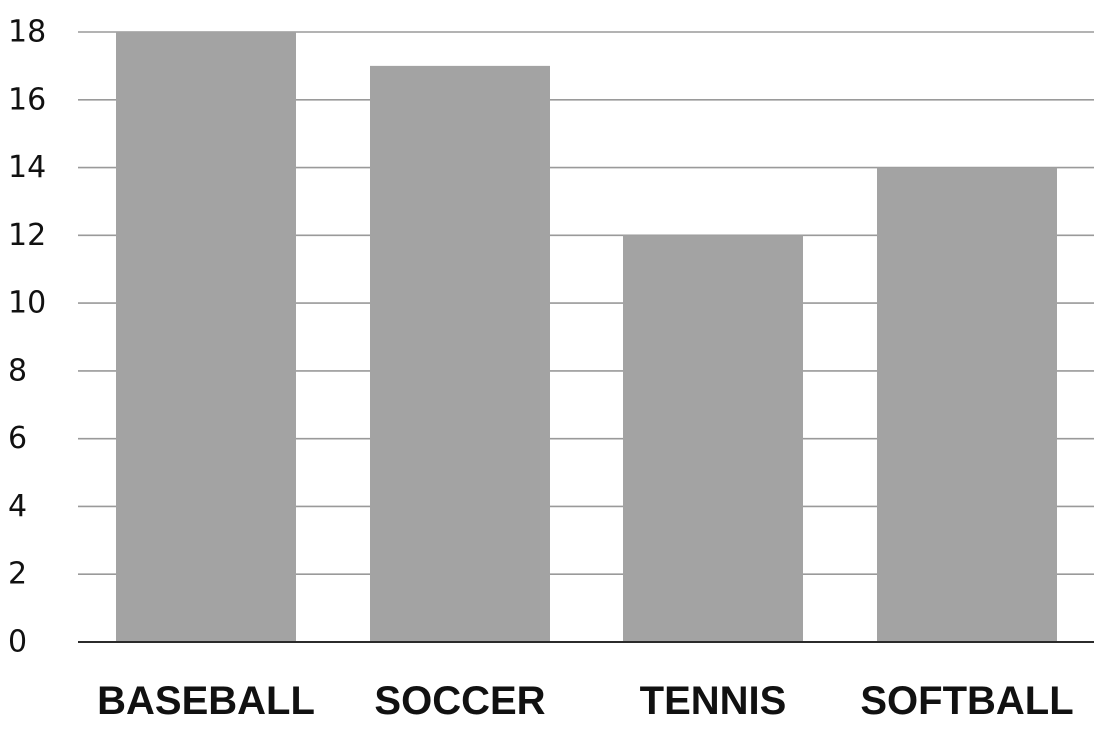 This screenshot has width=1094, height=736. What do you see at coordinates (460, 353) in the screenshot?
I see `bar-soccer` at bounding box center [460, 353].